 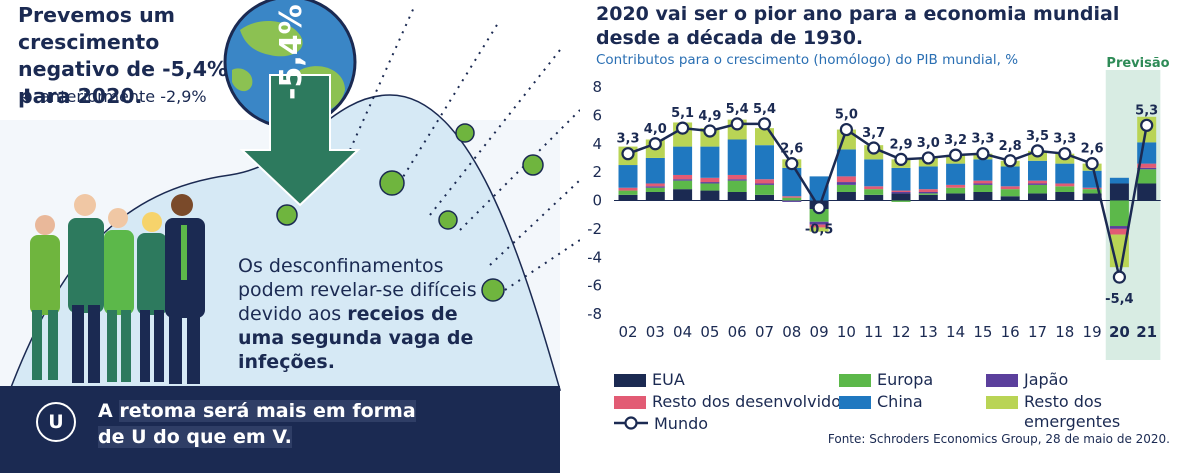 I want to click on data-label: 5,1, so click(x=682, y=113).